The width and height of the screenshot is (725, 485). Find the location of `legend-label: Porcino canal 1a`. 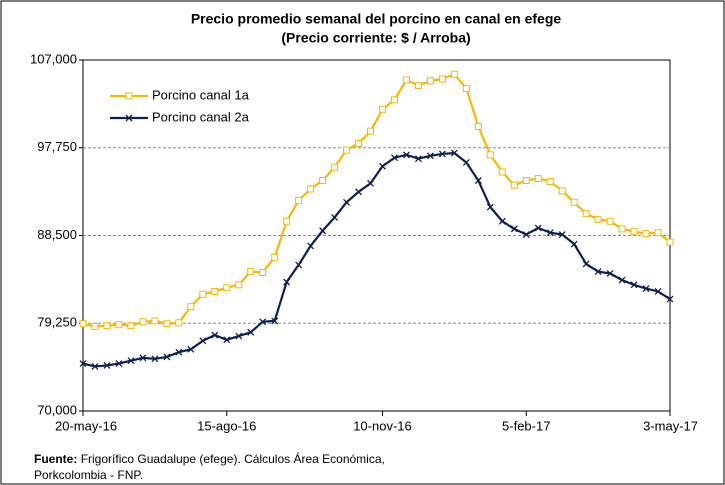

legend-label: Porcino canal 1a is located at coordinates (201, 94).